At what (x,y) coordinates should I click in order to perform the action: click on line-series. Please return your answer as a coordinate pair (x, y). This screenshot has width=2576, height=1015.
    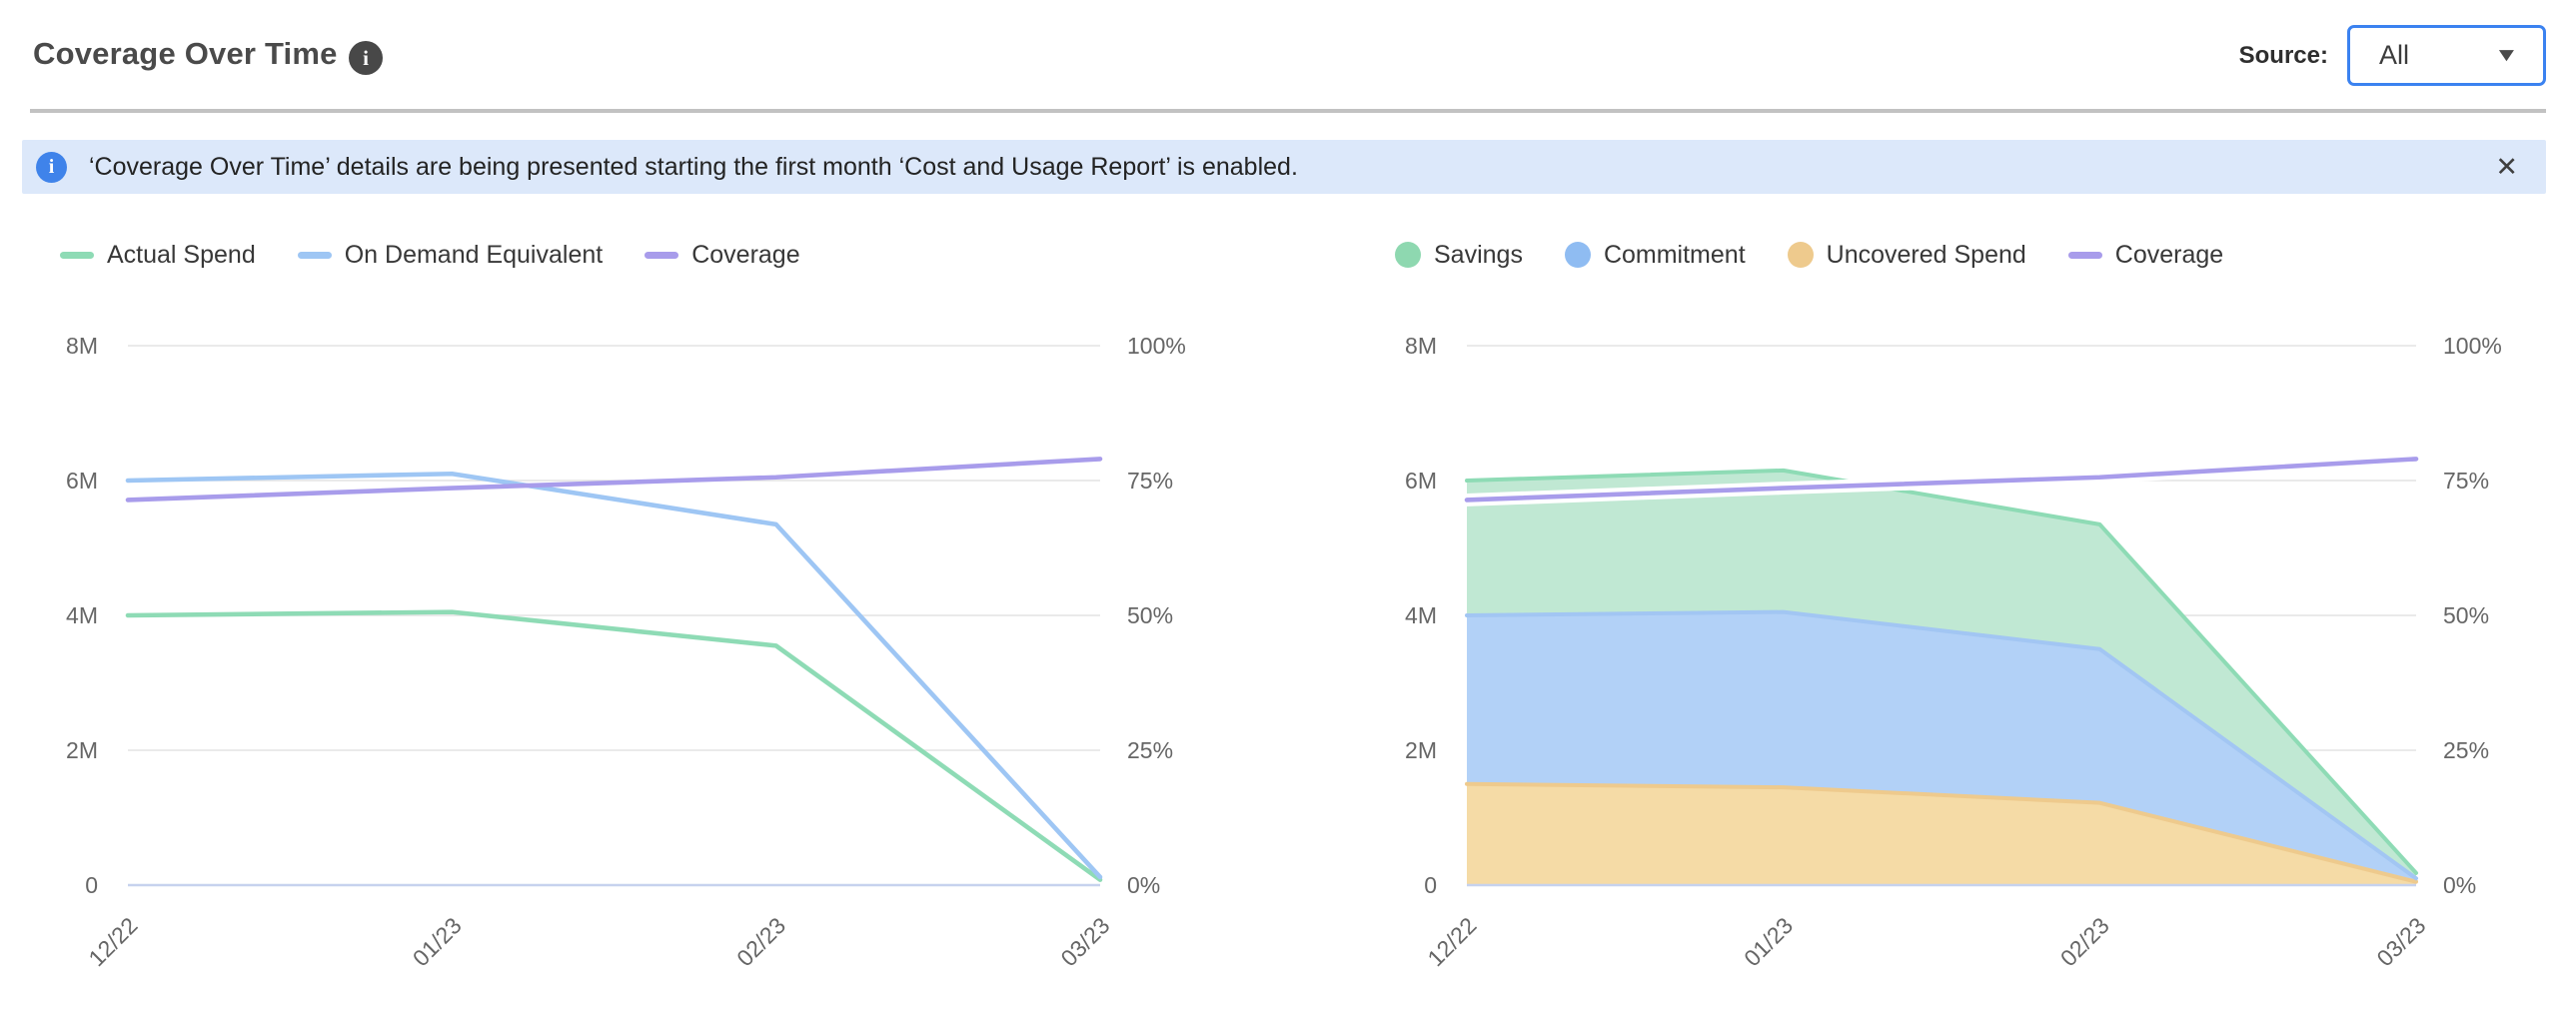
    Looking at the image, I should click on (1941, 480).